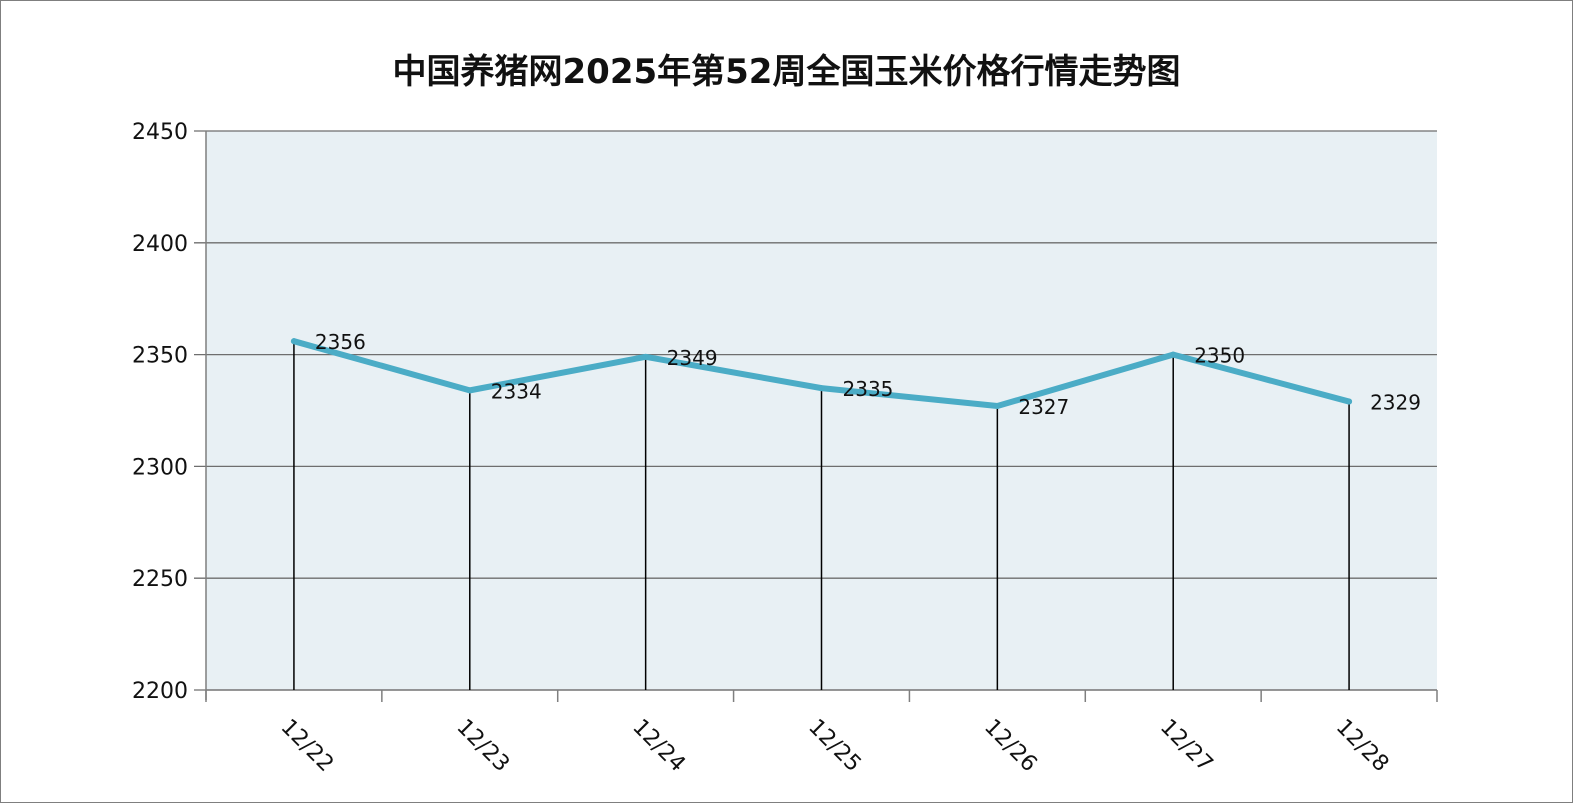 Image resolution: width=1573 pixels, height=803 pixels. I want to click on x-tick-label: 12/22, so click(307, 746).